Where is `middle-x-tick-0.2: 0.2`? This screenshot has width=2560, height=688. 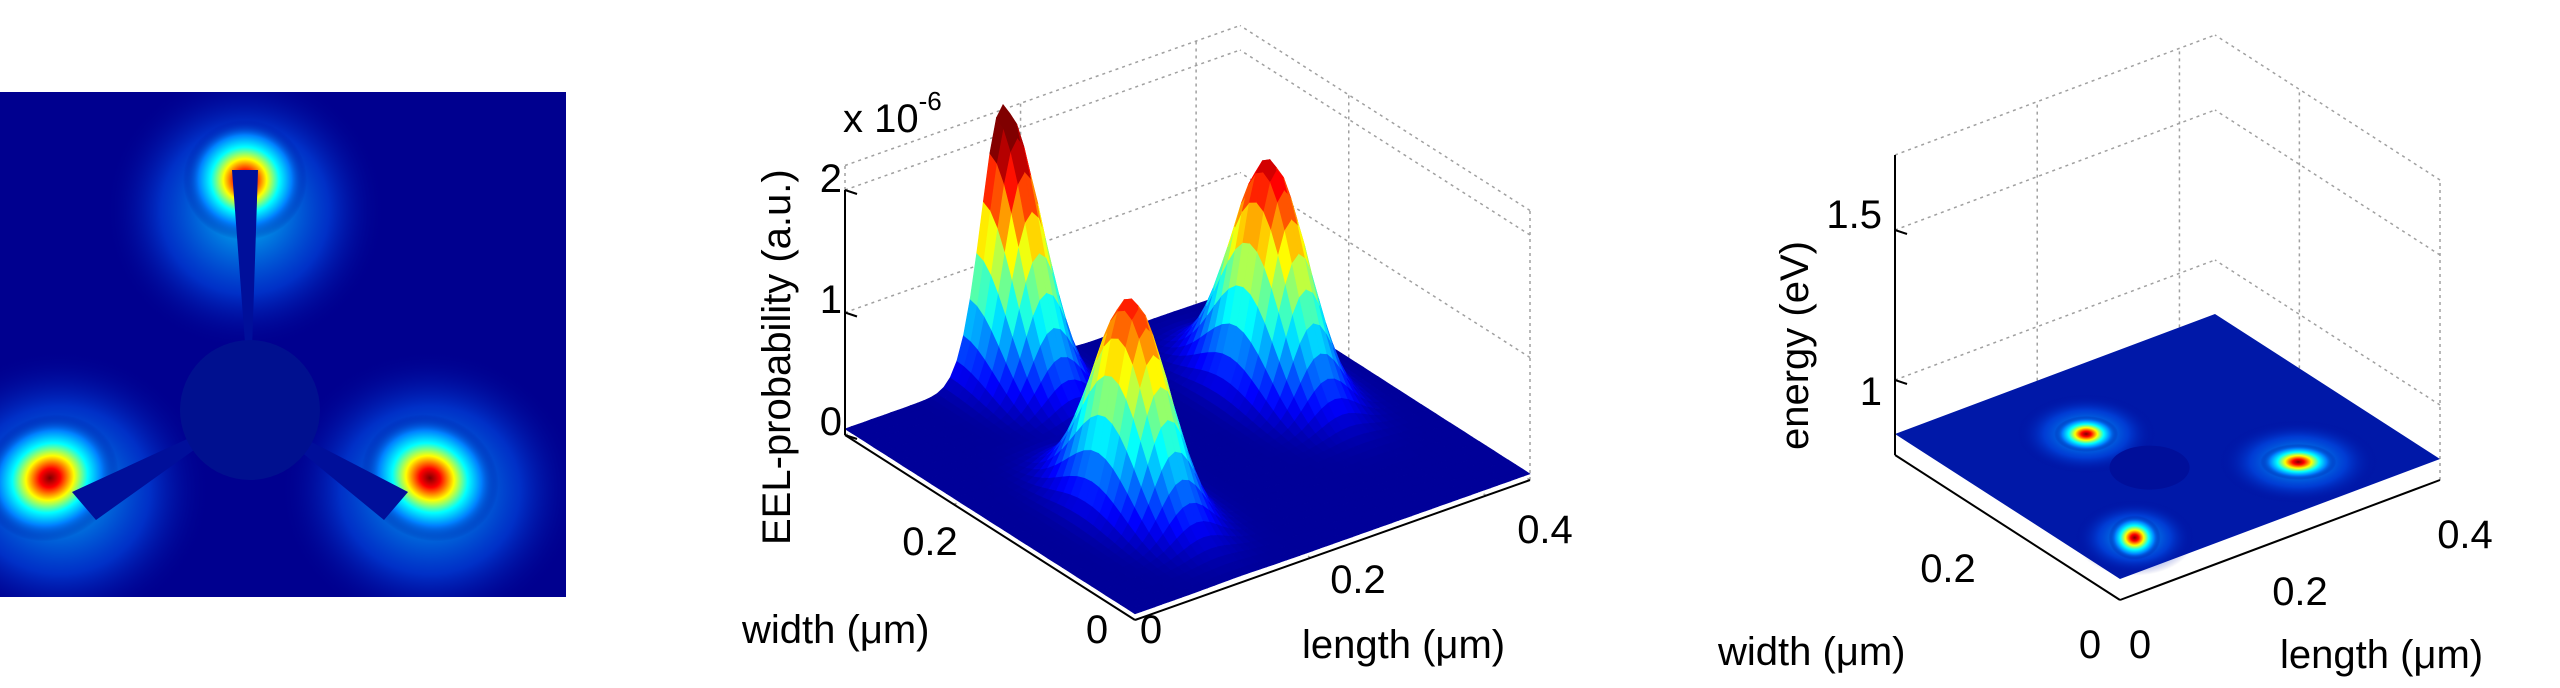 middle-x-tick-0.2: 0.2 is located at coordinates (1358, 580).